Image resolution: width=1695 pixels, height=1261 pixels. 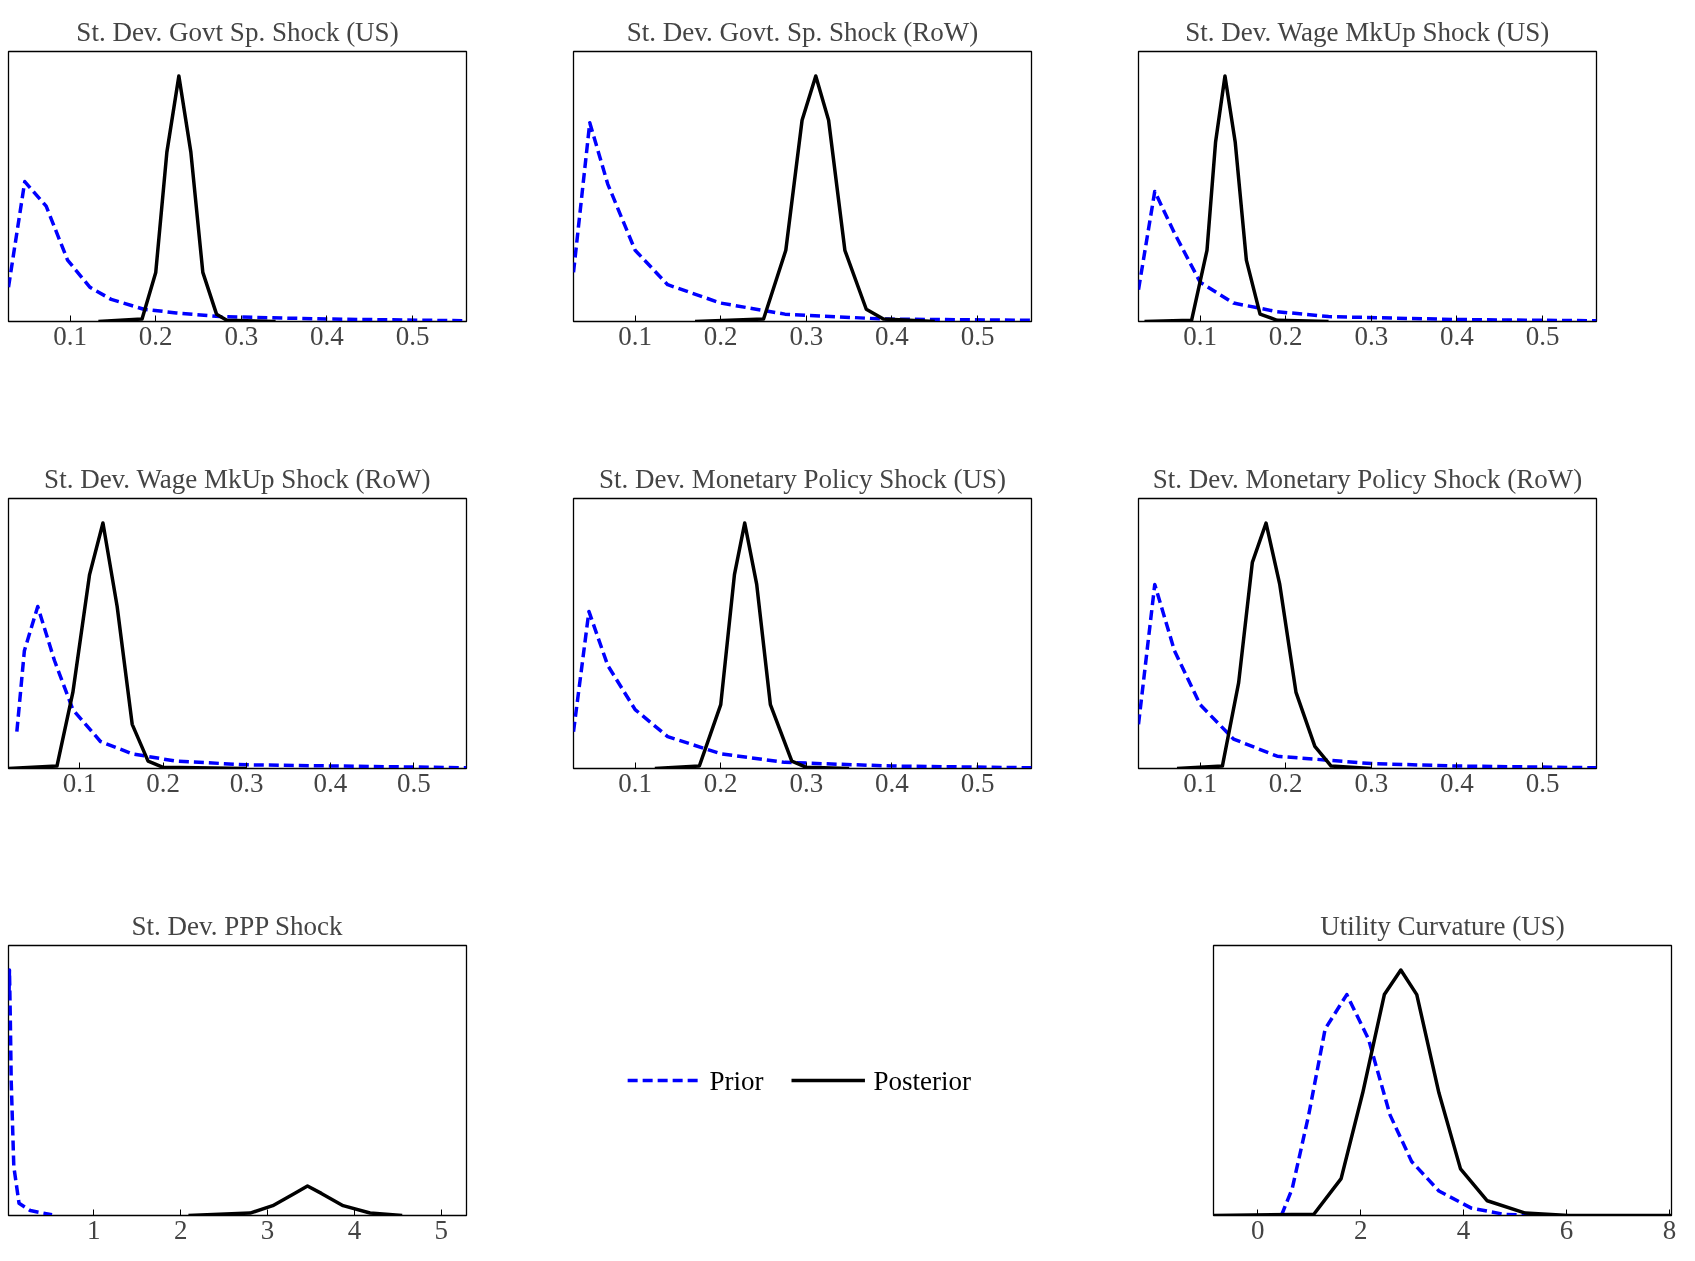 What do you see at coordinates (802, 31) in the screenshot?
I see `chart-title: St. Dev. Govt. Sp. Shock (RoW)` at bounding box center [802, 31].